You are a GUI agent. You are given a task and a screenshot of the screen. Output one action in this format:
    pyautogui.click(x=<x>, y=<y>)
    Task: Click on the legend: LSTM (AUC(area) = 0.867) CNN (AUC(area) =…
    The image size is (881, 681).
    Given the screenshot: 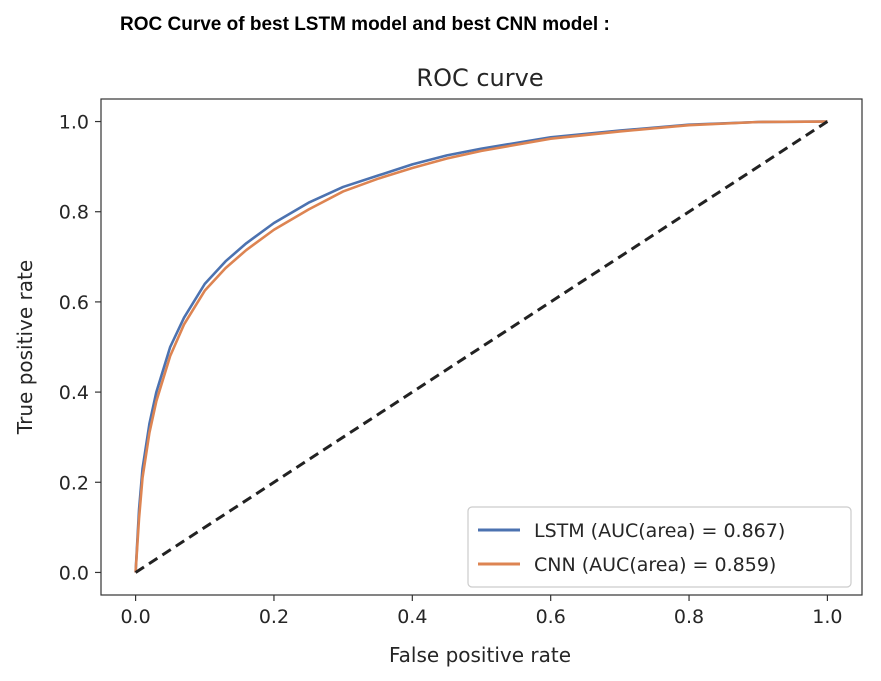 What is the action you would take?
    pyautogui.click(x=659, y=547)
    